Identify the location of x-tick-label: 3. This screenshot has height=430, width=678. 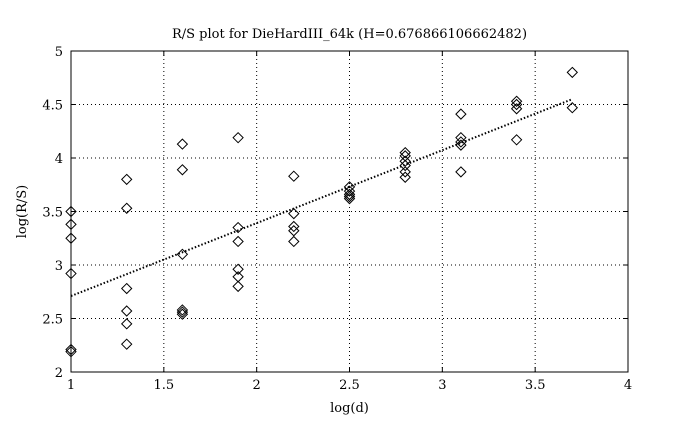
(442, 385).